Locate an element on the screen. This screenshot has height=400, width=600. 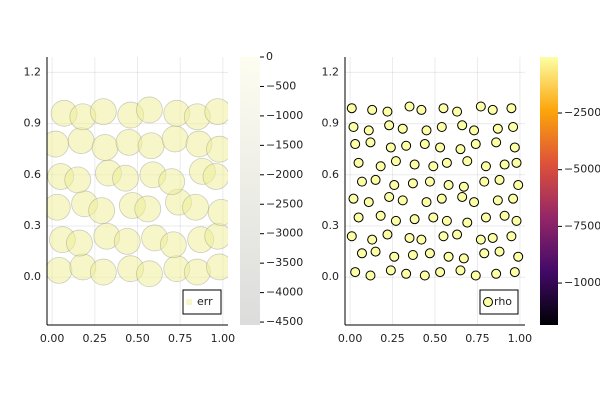
y-tick-label: 0.9 is located at coordinates (33, 123).